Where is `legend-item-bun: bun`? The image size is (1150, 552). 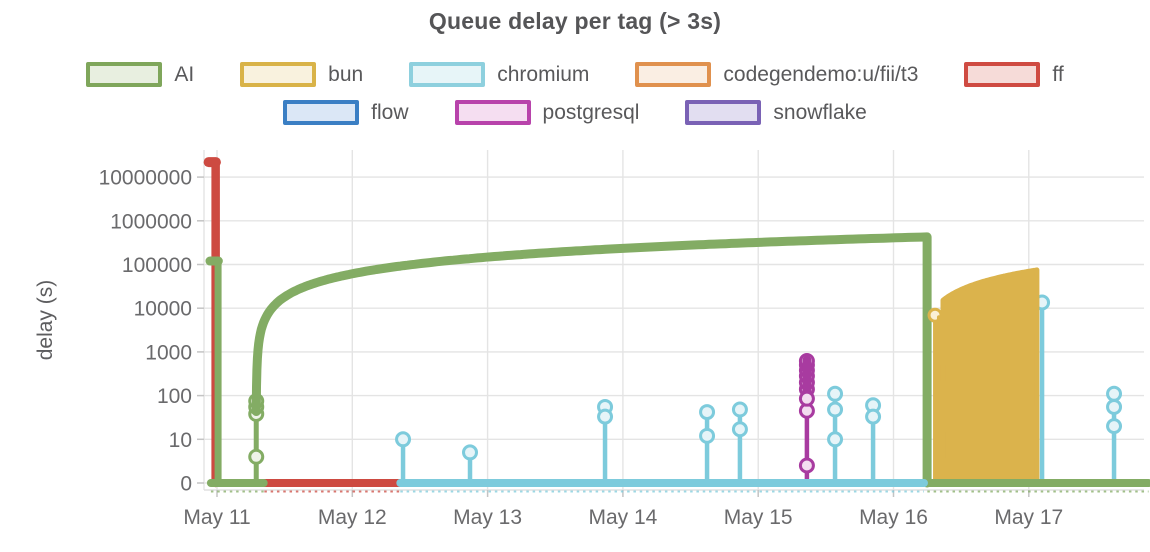
legend-item-bun: bun is located at coordinates (301, 74).